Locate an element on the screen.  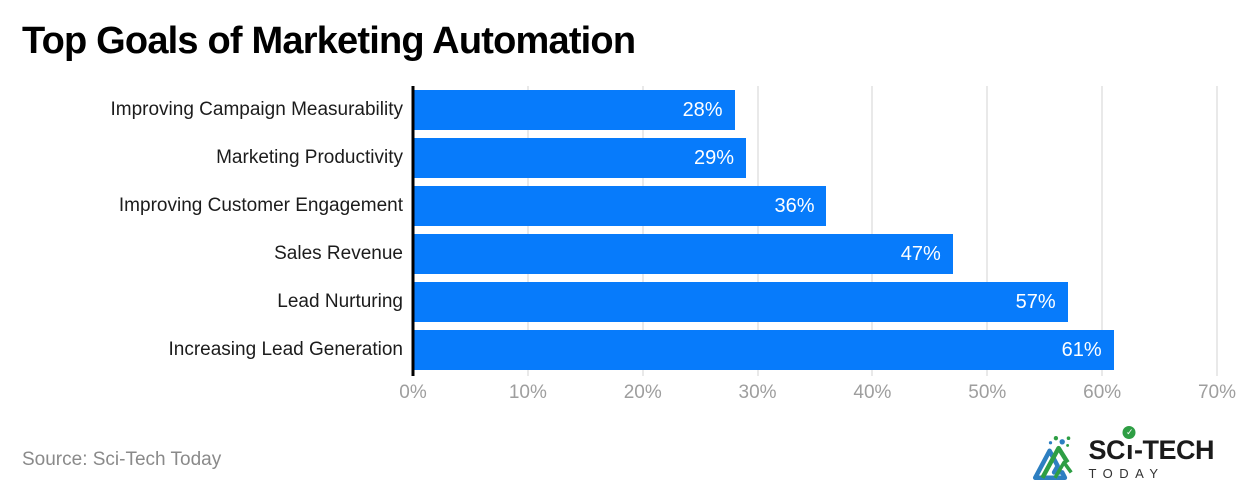
check-icon: ✓ is located at coordinates (1129, 432).